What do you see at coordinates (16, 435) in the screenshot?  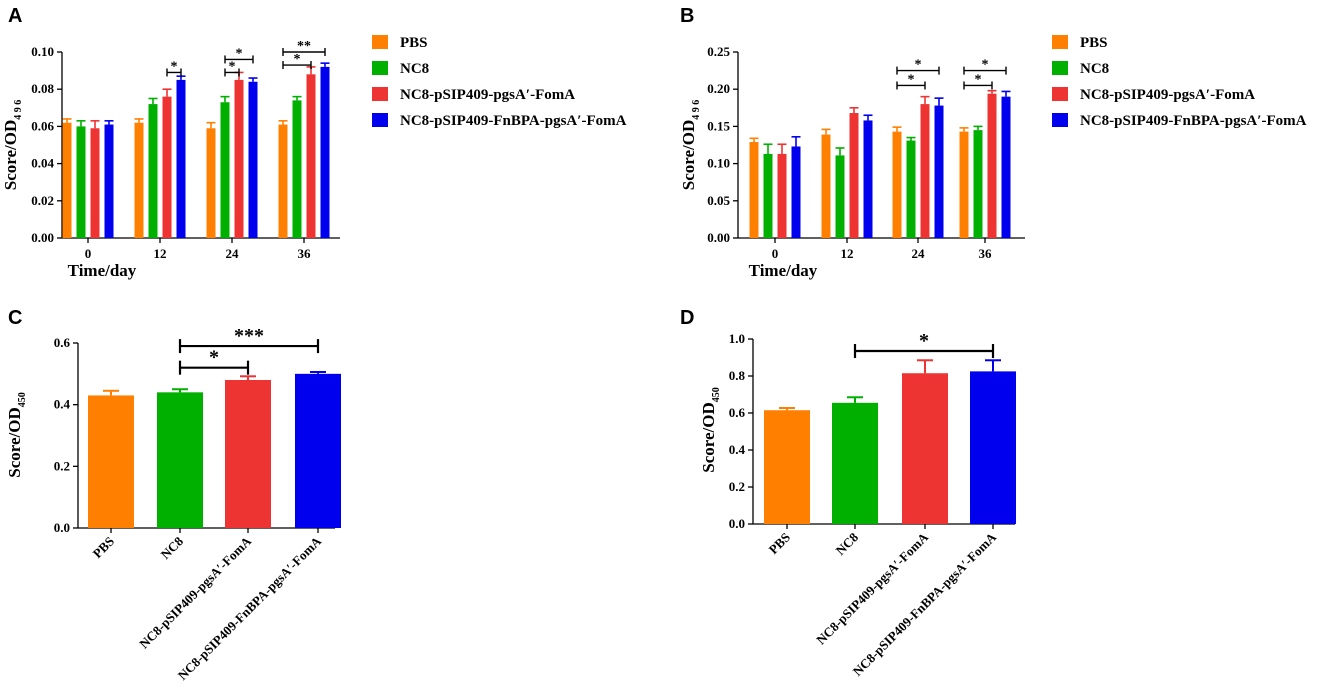 I see `y-axis-title: Score/OD450` at bounding box center [16, 435].